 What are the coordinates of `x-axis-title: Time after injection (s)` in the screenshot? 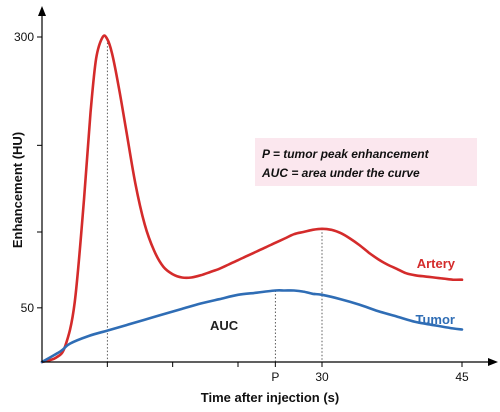 It's located at (270, 397).